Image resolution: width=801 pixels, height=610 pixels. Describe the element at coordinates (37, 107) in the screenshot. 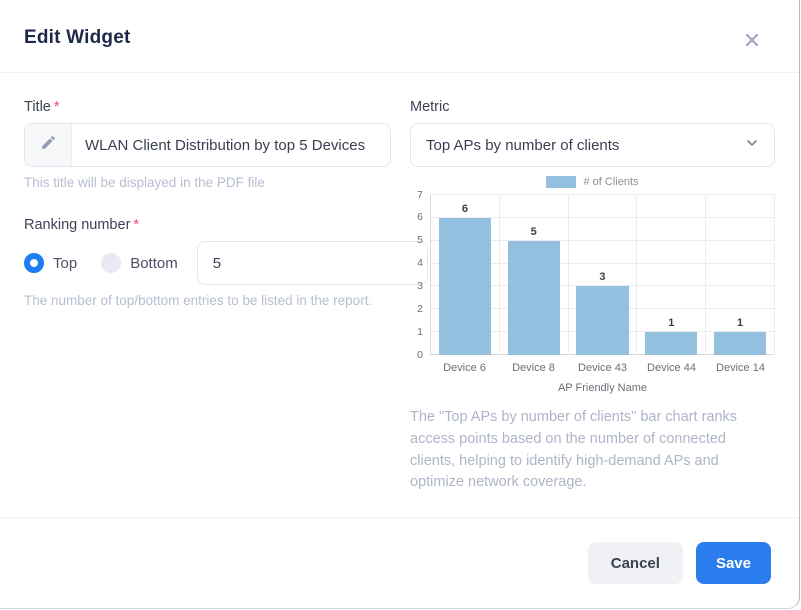

I see `title-label-text: Title` at that location.